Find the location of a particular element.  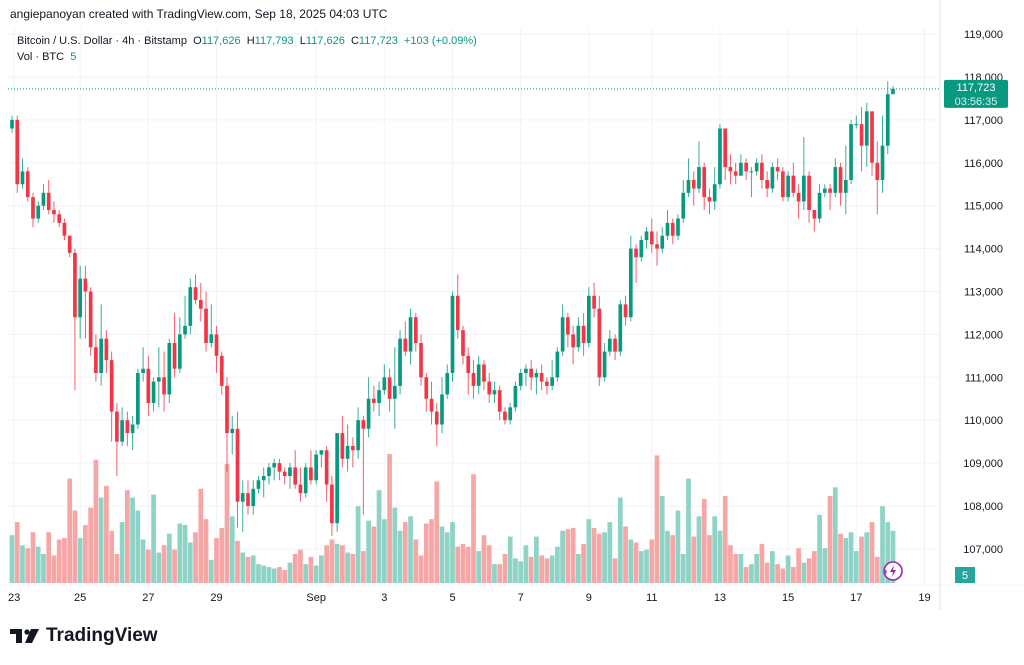

last-price-tag: 117,723 03:56:35 is located at coordinates (976, 93).